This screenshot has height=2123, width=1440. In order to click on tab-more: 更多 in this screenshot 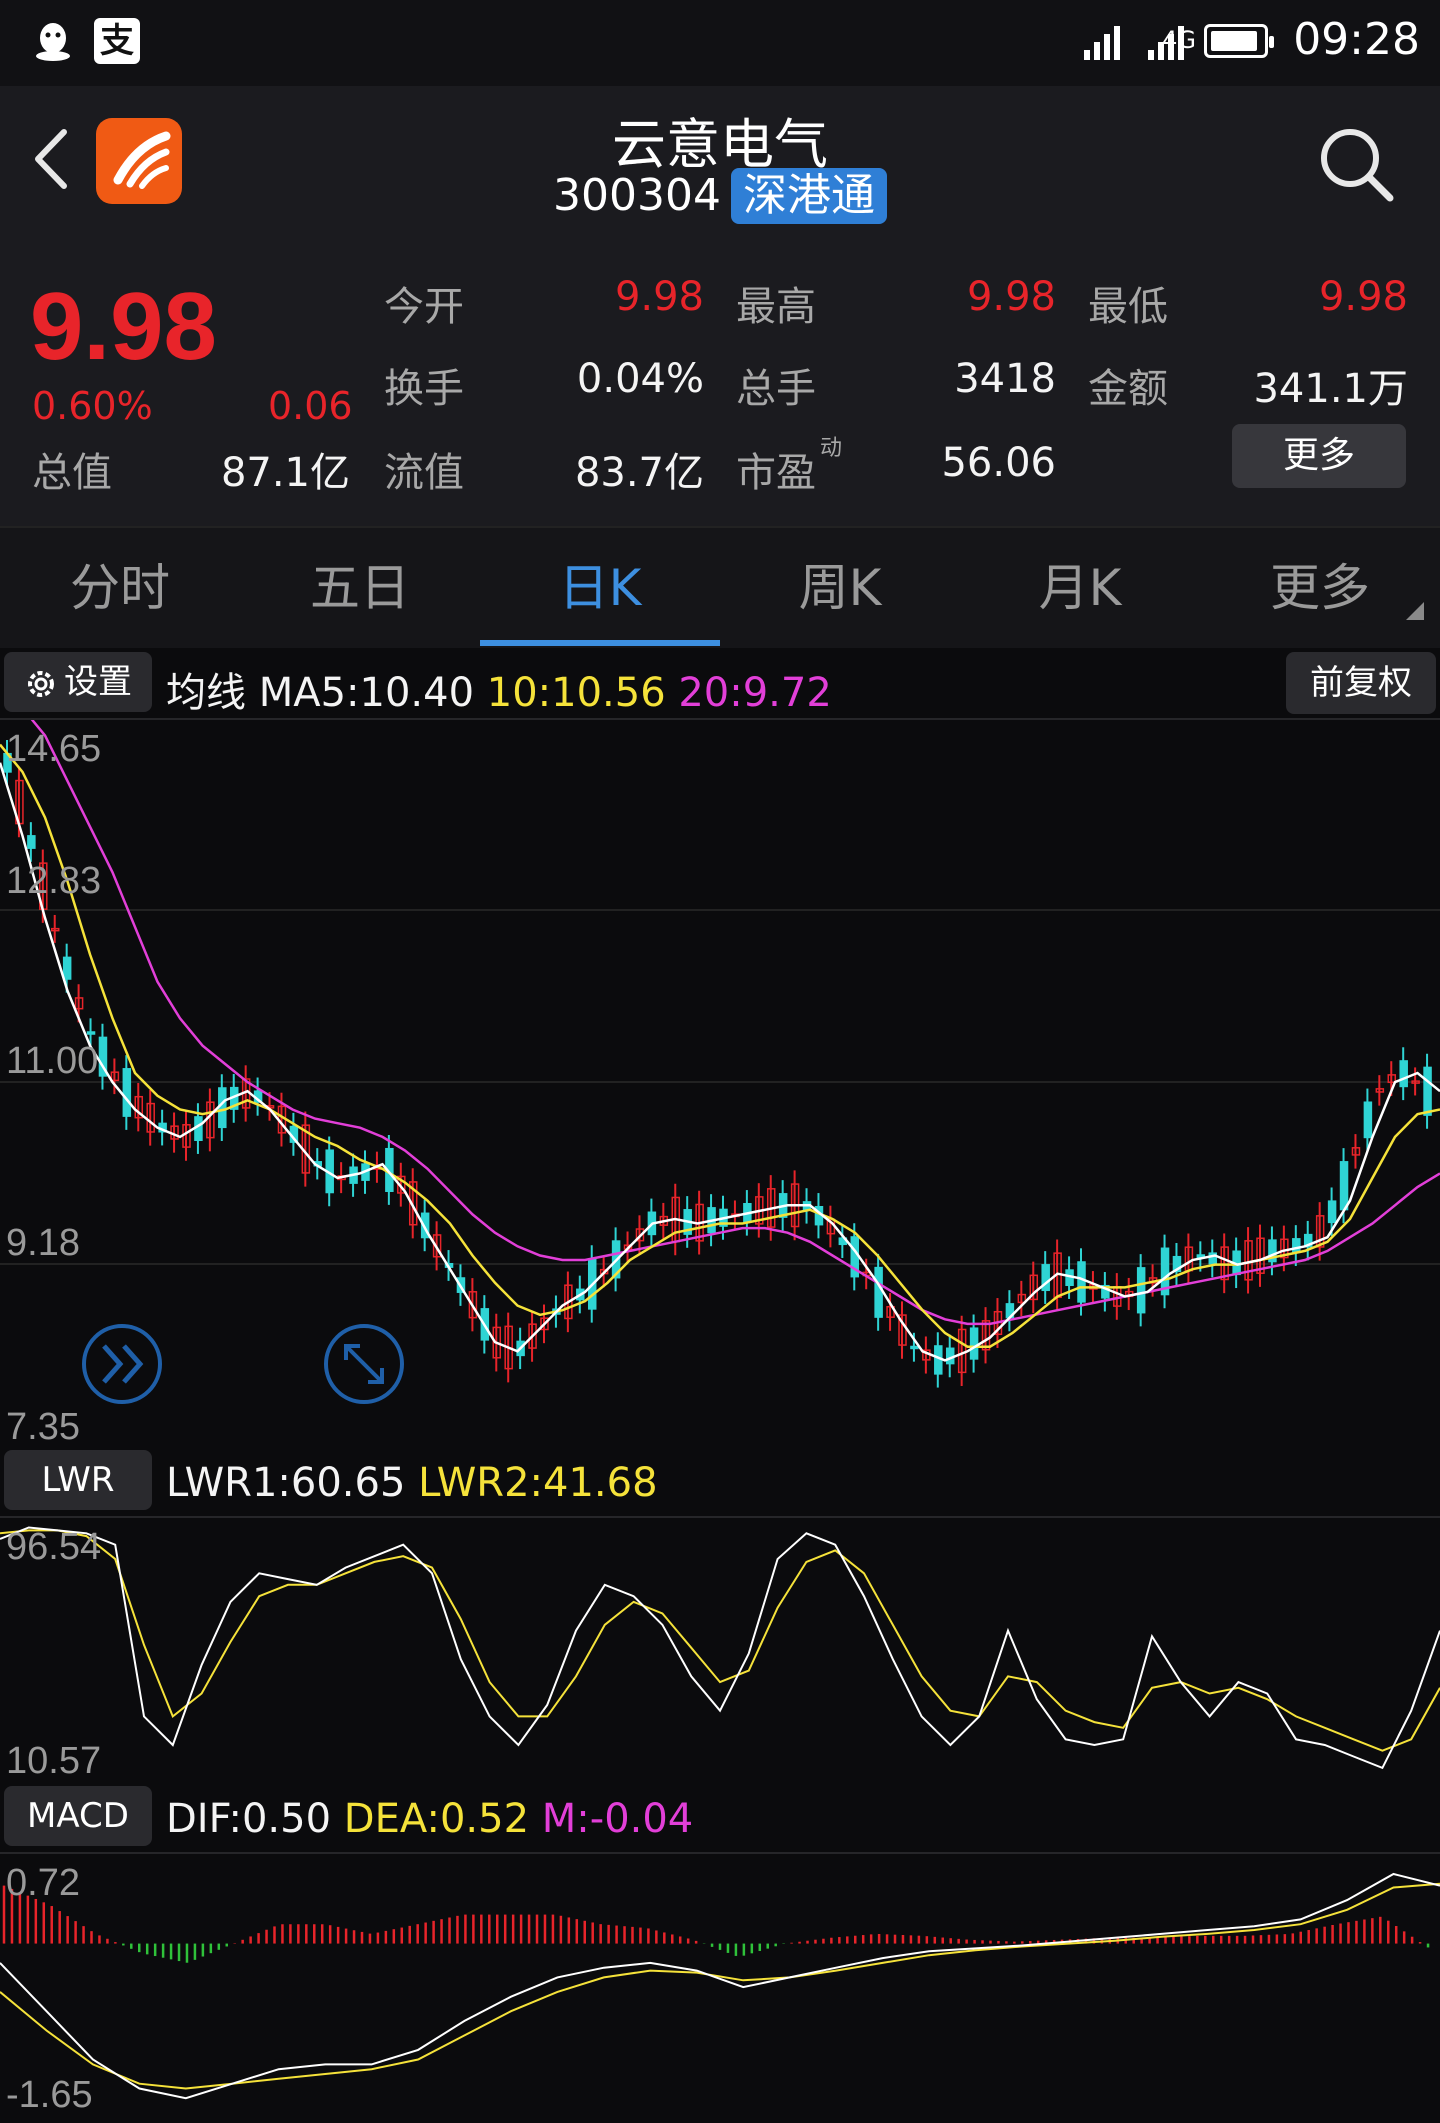, I will do `click(1320, 588)`.